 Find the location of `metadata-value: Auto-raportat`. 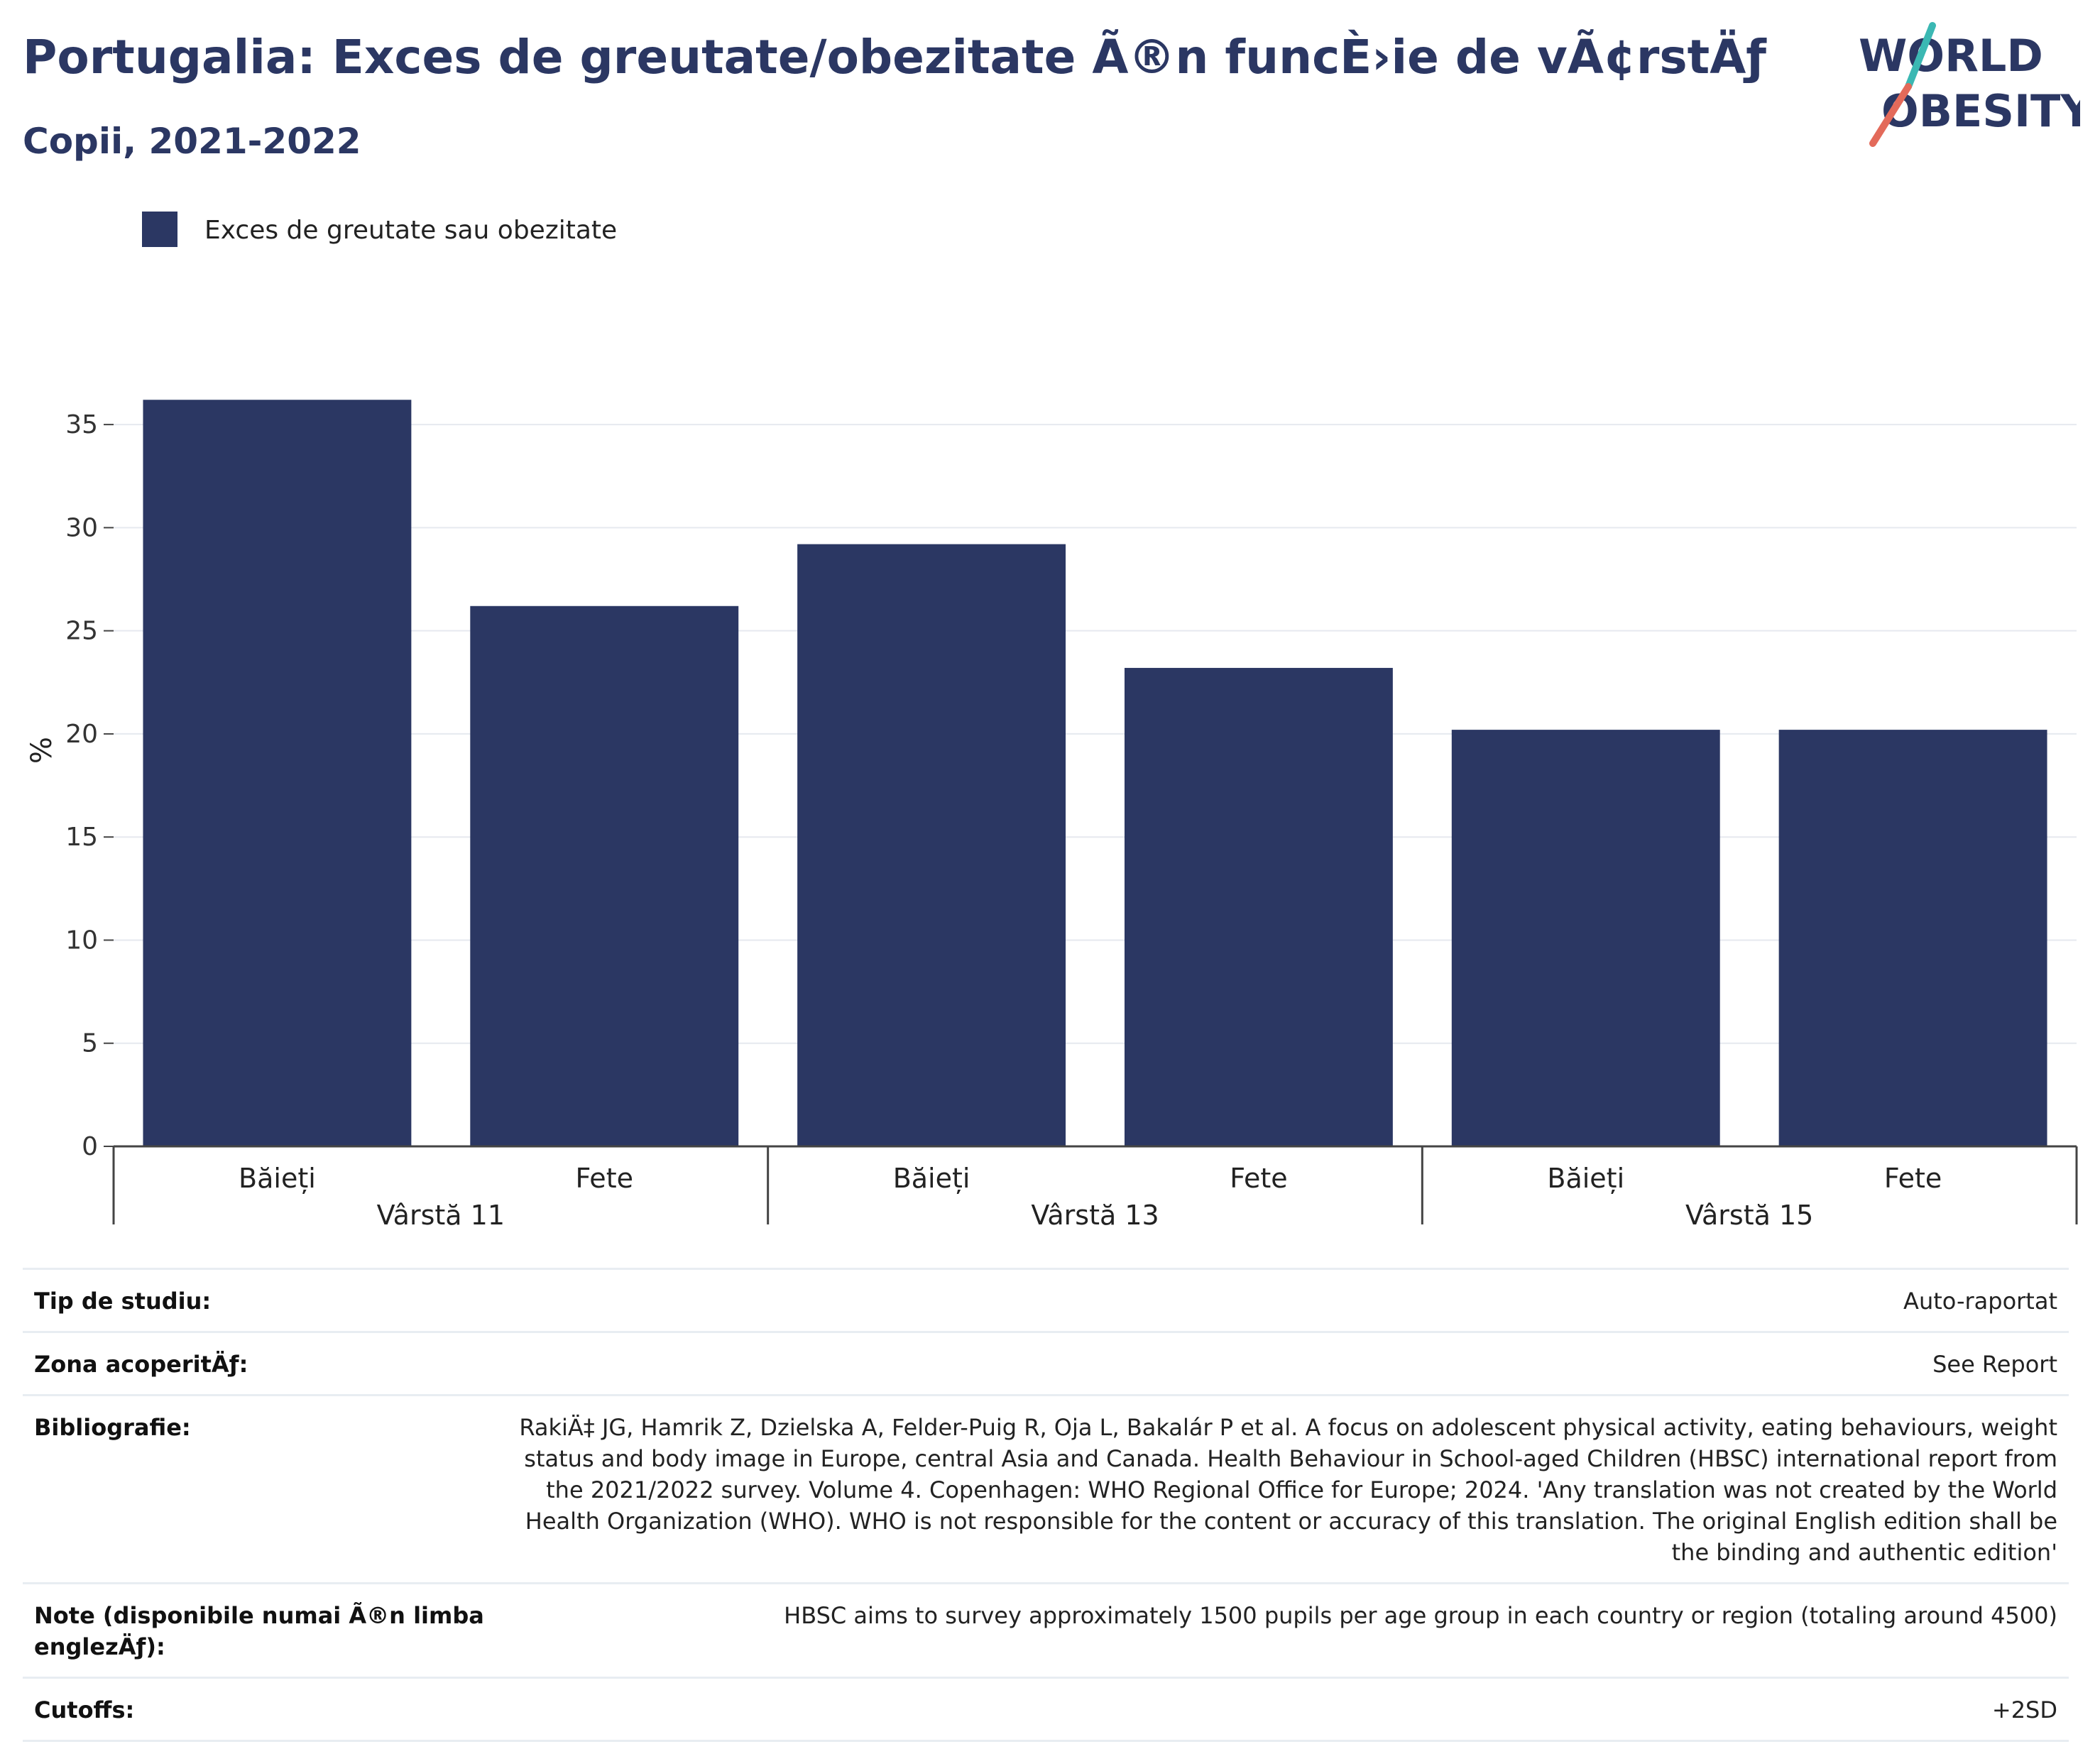

metadata-value: Auto-raportat is located at coordinates (1980, 1301).